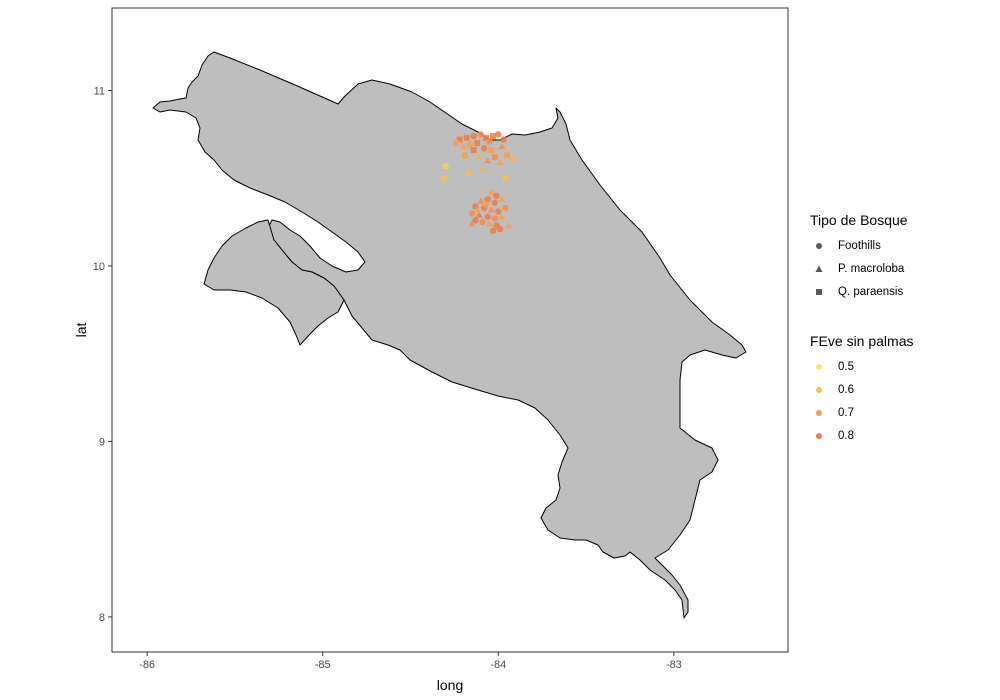  Describe the element at coordinates (819, 292) in the screenshot. I see `square-marker-icon` at that location.